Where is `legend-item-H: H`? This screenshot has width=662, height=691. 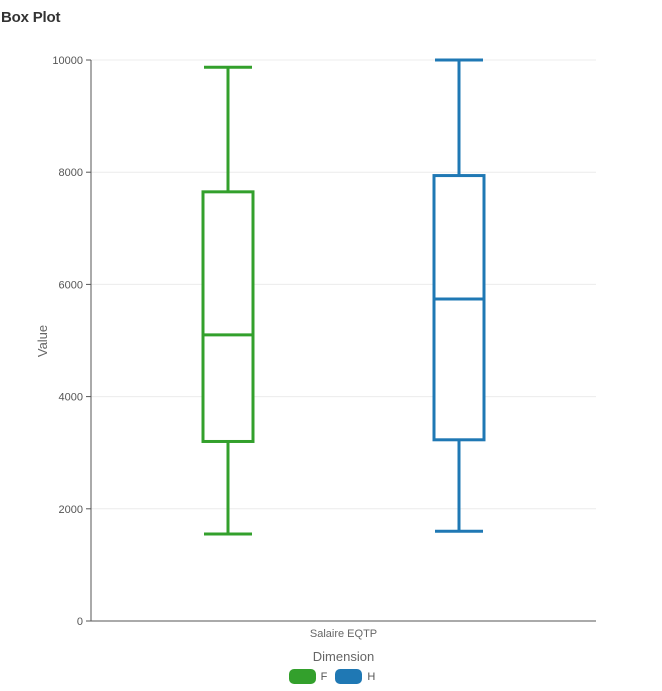
legend-item-H: H is located at coordinates (355, 676).